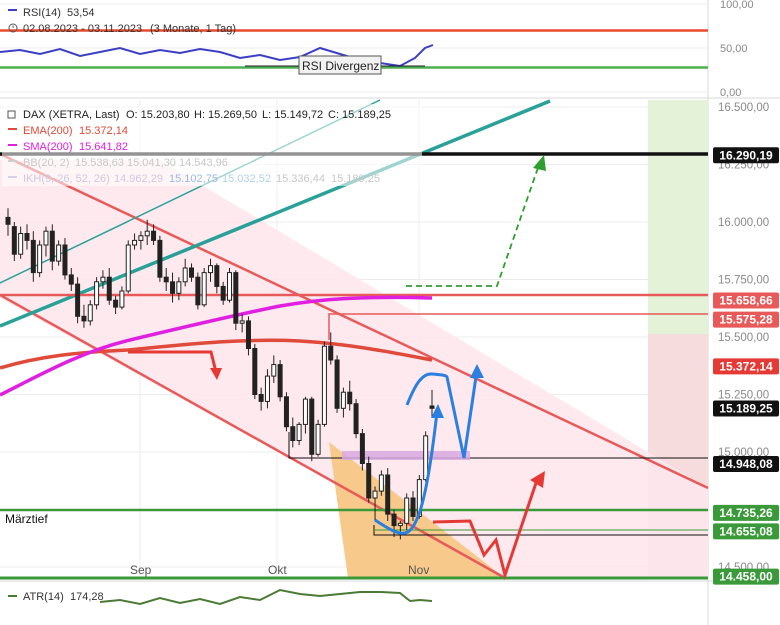  I want to click on ikh-legend-name: IKH(9, 26, 52, 26), so click(66, 179).